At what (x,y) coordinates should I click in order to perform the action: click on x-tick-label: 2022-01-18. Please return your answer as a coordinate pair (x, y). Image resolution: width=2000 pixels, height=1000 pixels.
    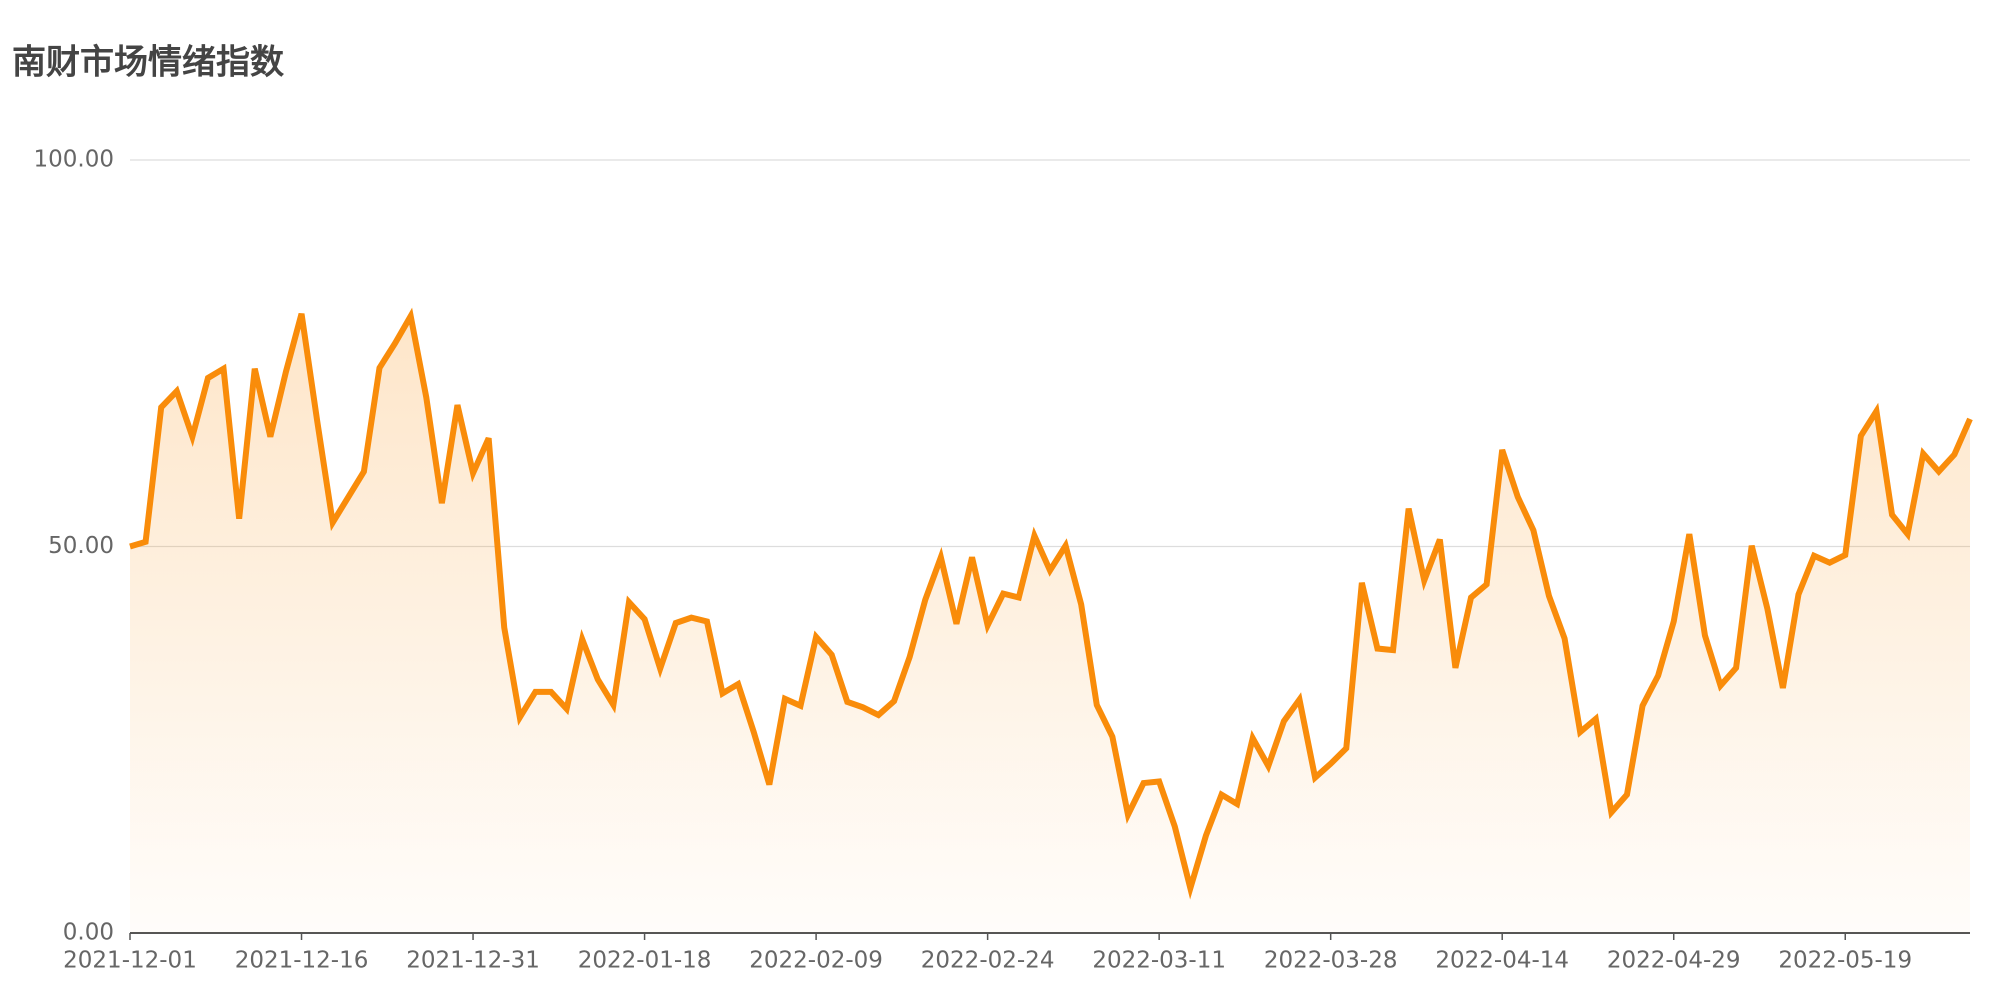
    Looking at the image, I should click on (645, 961).